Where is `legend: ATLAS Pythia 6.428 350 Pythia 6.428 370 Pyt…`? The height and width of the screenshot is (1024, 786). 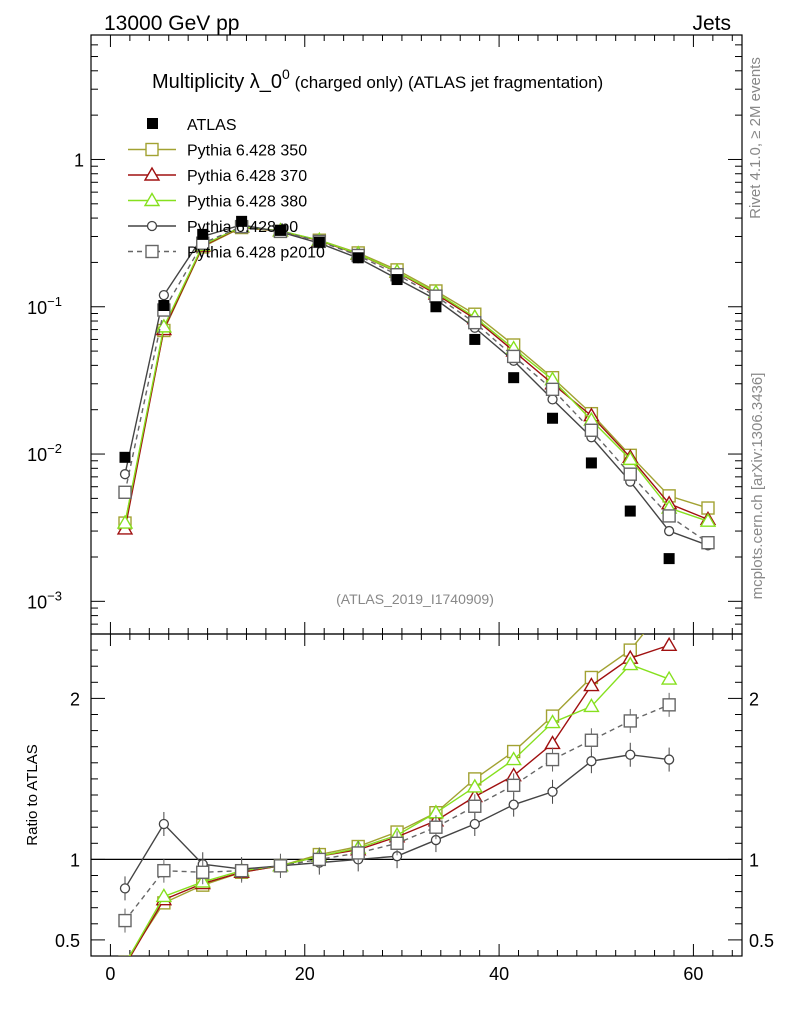
legend: ATLAS Pythia 6.428 350 Pythia 6.428 370 Pyt… is located at coordinates (226, 189).